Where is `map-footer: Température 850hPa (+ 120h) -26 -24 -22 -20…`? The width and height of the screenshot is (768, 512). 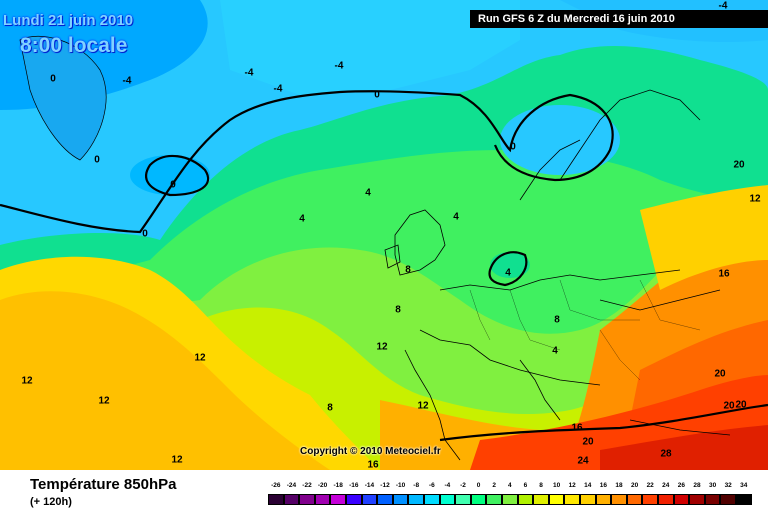
map-footer: Température 850hPa (+ 120h) -26 -24 -22 -20… is located at coordinates (384, 491).